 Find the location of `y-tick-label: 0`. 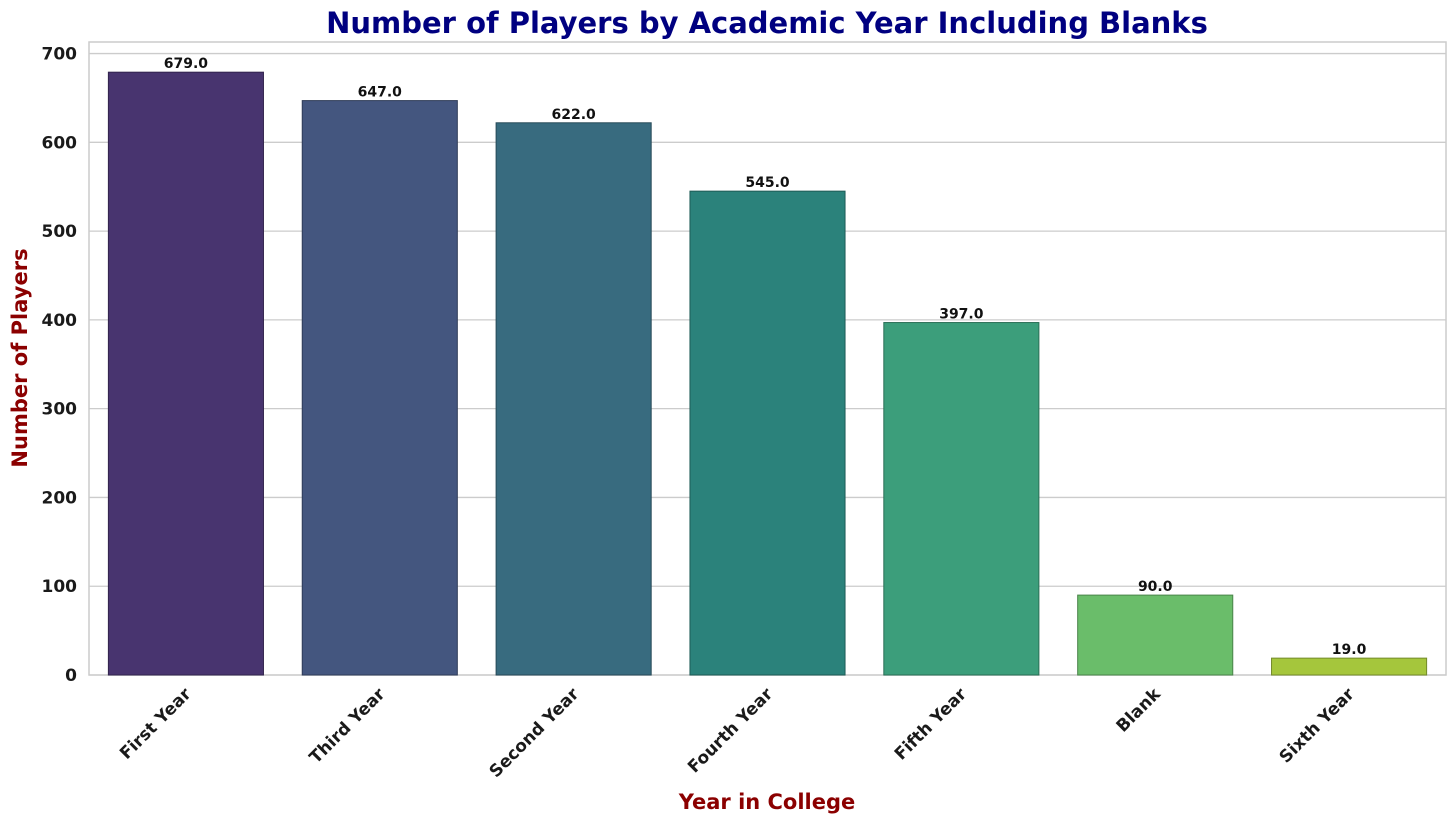

y-tick-label: 0 is located at coordinates (71, 676).